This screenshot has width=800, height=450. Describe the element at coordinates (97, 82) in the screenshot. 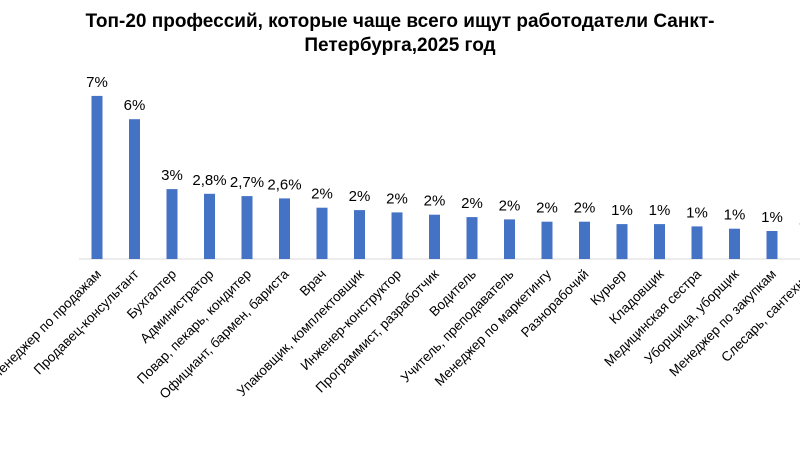

I see `data-label-1: 7%` at that location.